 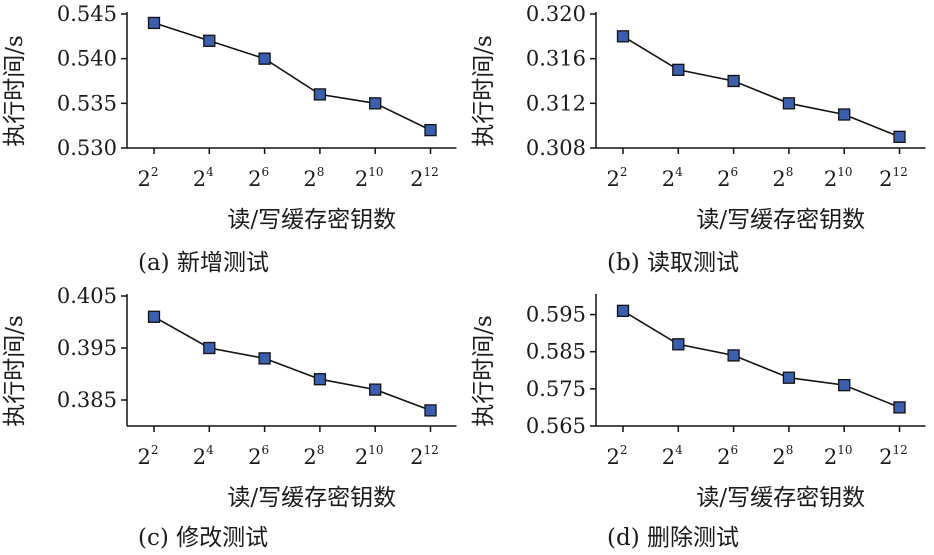 I want to click on y-tick-label: 0.308, so click(x=556, y=148).